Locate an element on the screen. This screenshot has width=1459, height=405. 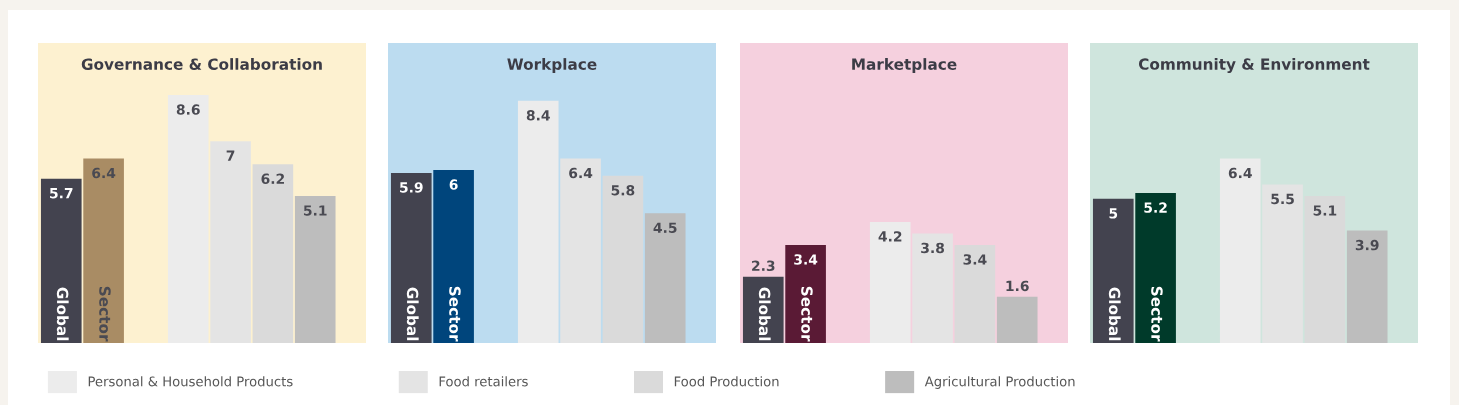
data-label: 7 is located at coordinates (230, 155).